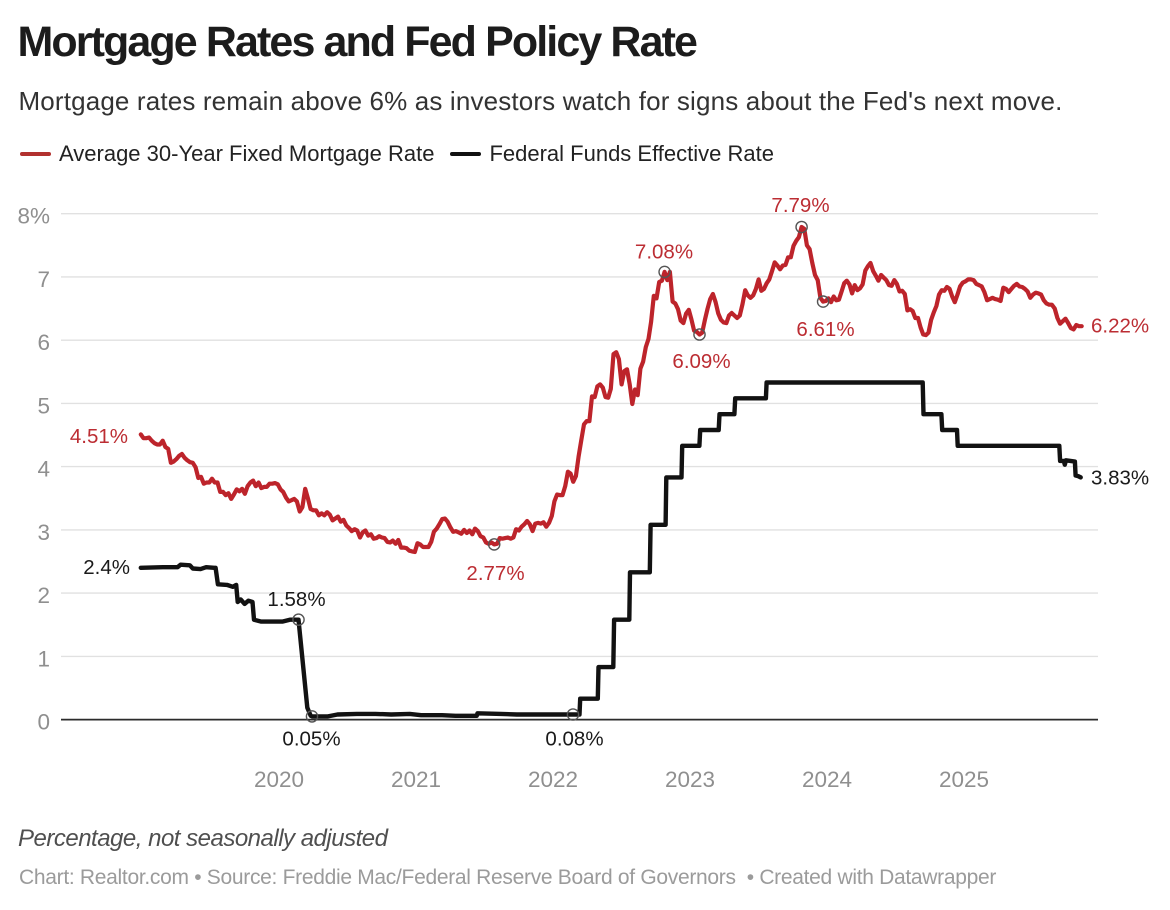 The height and width of the screenshot is (910, 1170). I want to click on svg-text: 6, so click(43, 342).